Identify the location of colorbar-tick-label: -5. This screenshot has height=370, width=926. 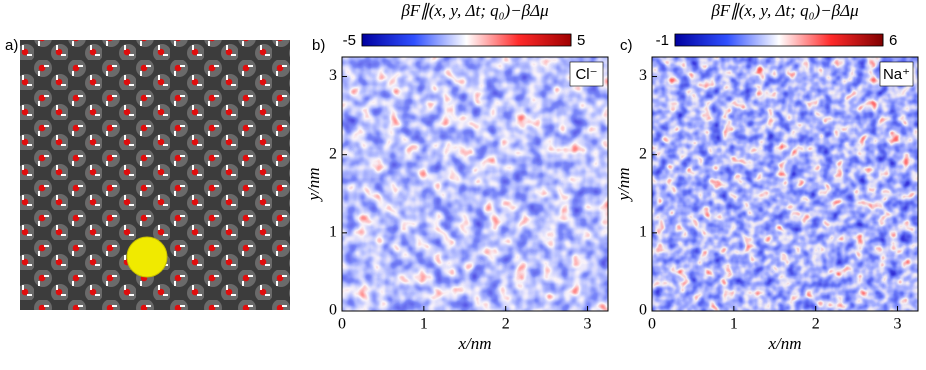
(349, 40).